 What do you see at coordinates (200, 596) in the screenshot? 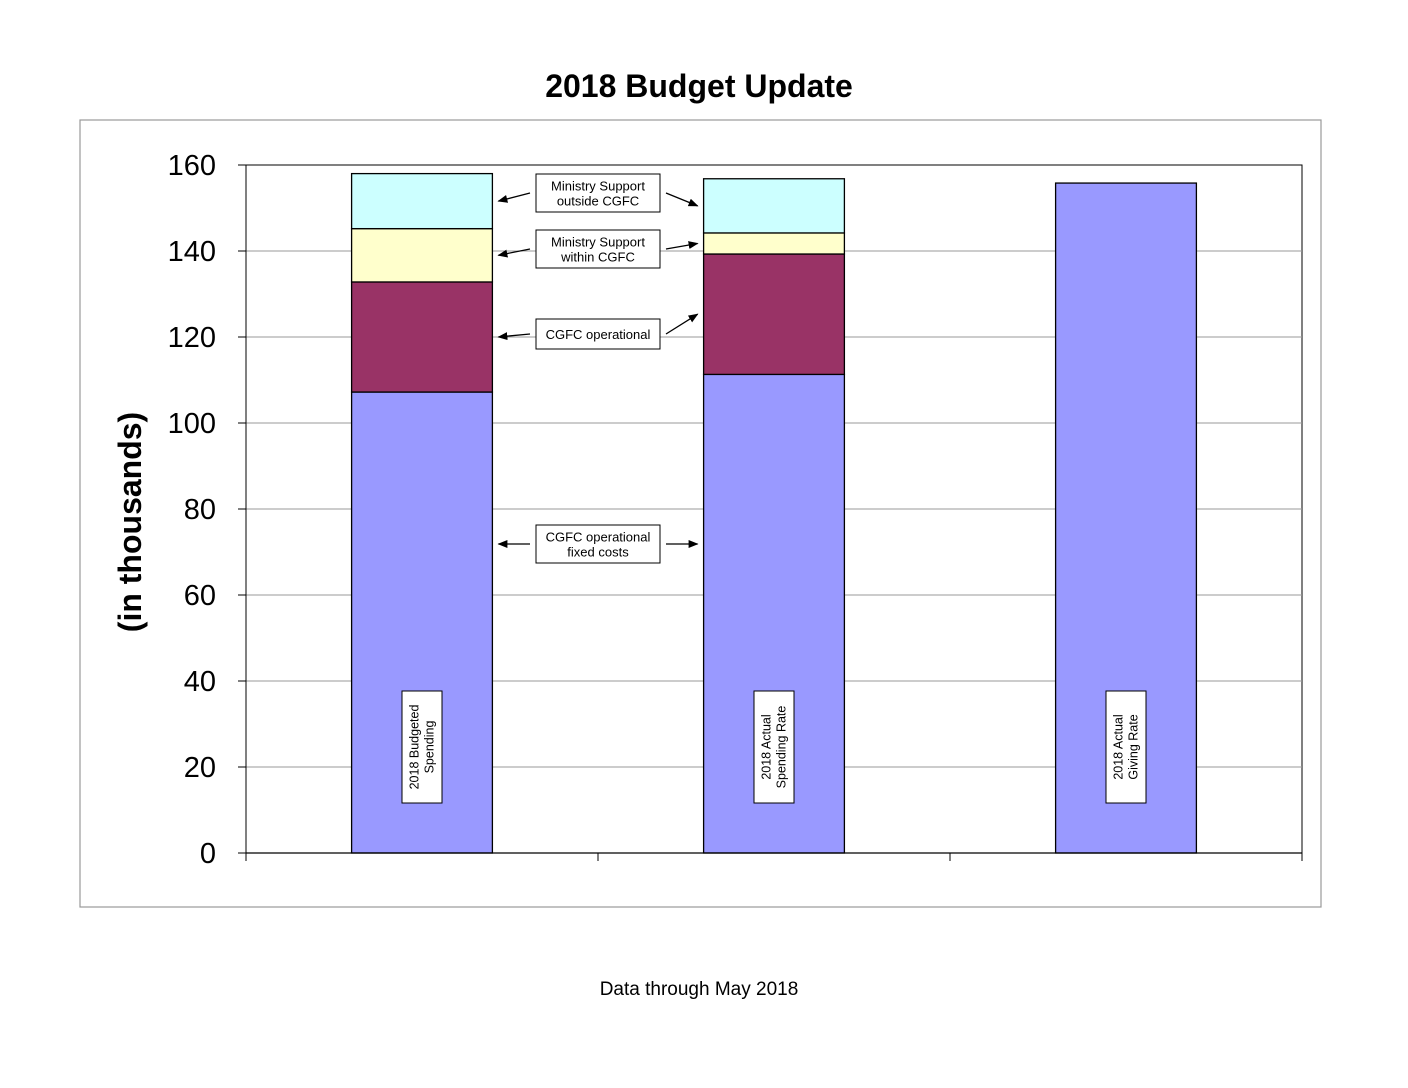
I see `y-tick-label: 60` at bounding box center [200, 596].